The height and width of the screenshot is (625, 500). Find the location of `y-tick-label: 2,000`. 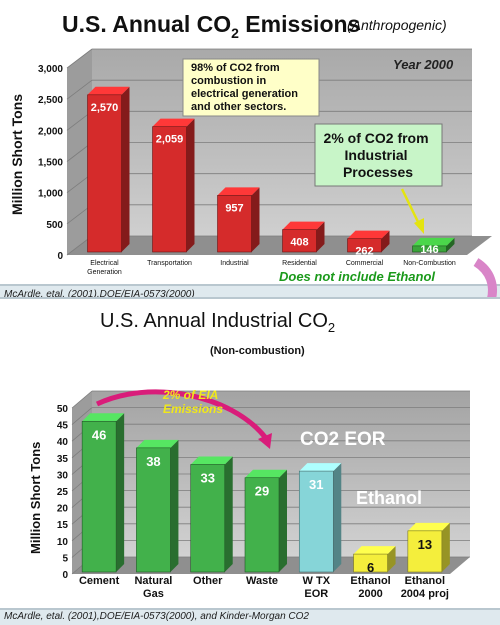

y-tick-label: 2,000 is located at coordinates (50, 131).